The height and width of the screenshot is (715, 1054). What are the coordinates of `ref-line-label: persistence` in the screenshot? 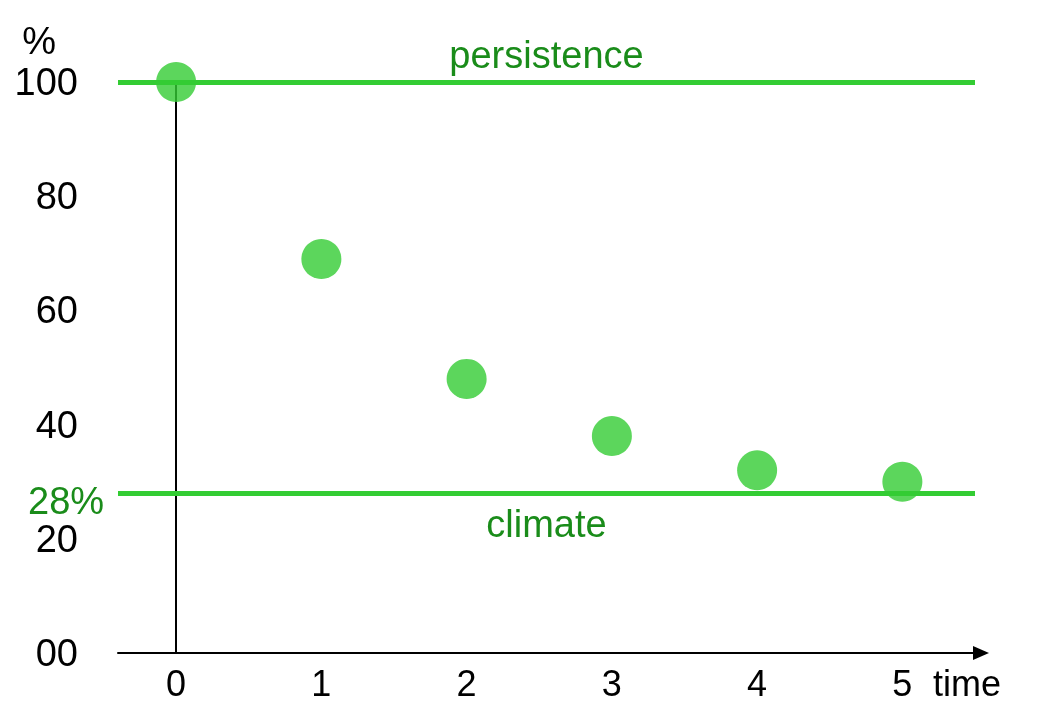 It's located at (546, 55).